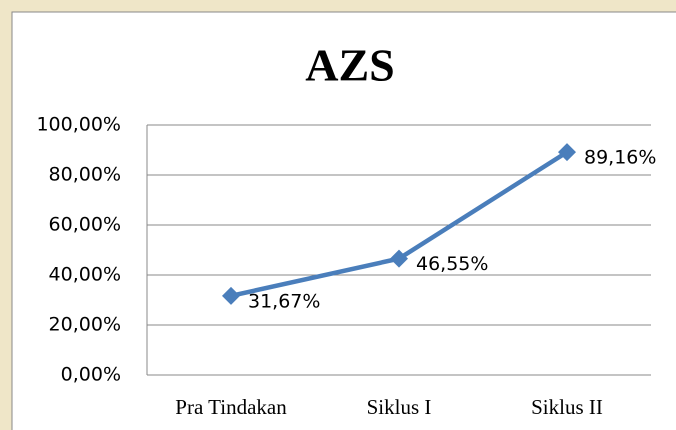 This screenshot has width=676, height=430. I want to click on data-label: 89,16%, so click(620, 158).